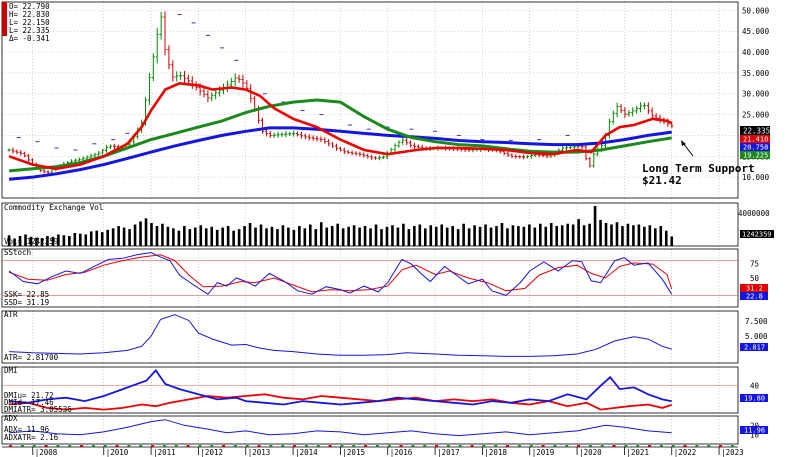 Image resolution: width=800 pixels, height=457 pixels. I want to click on dmi-atr-readout: DMIATR= 3.05536, so click(38, 409).